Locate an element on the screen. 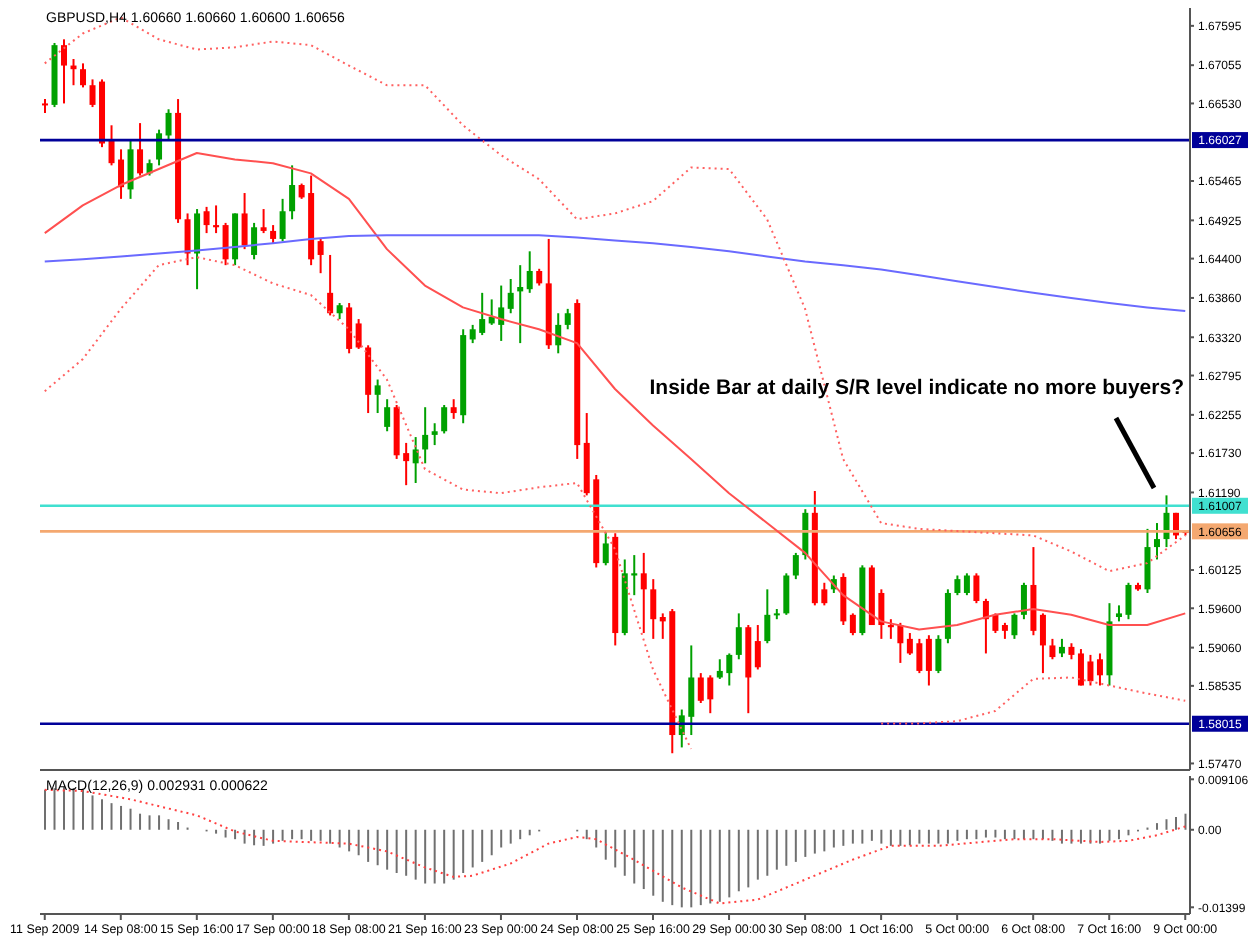 The height and width of the screenshot is (938, 1250). annotation: Inside Bar at daily S/R level indicate no more buyers? is located at coordinates (916, 388).